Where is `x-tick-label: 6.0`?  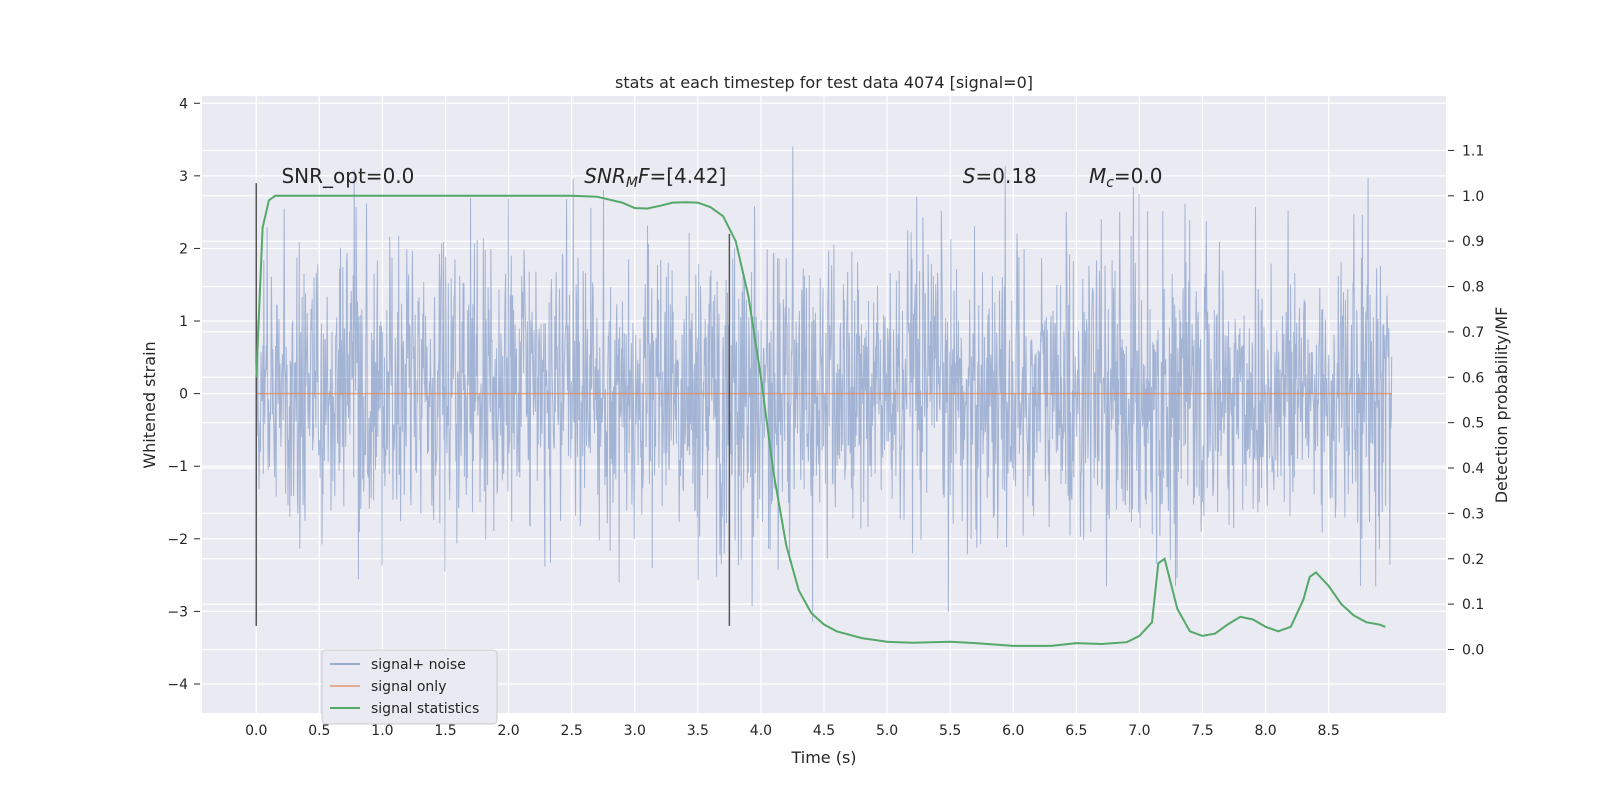 x-tick-label: 6.0 is located at coordinates (1013, 731).